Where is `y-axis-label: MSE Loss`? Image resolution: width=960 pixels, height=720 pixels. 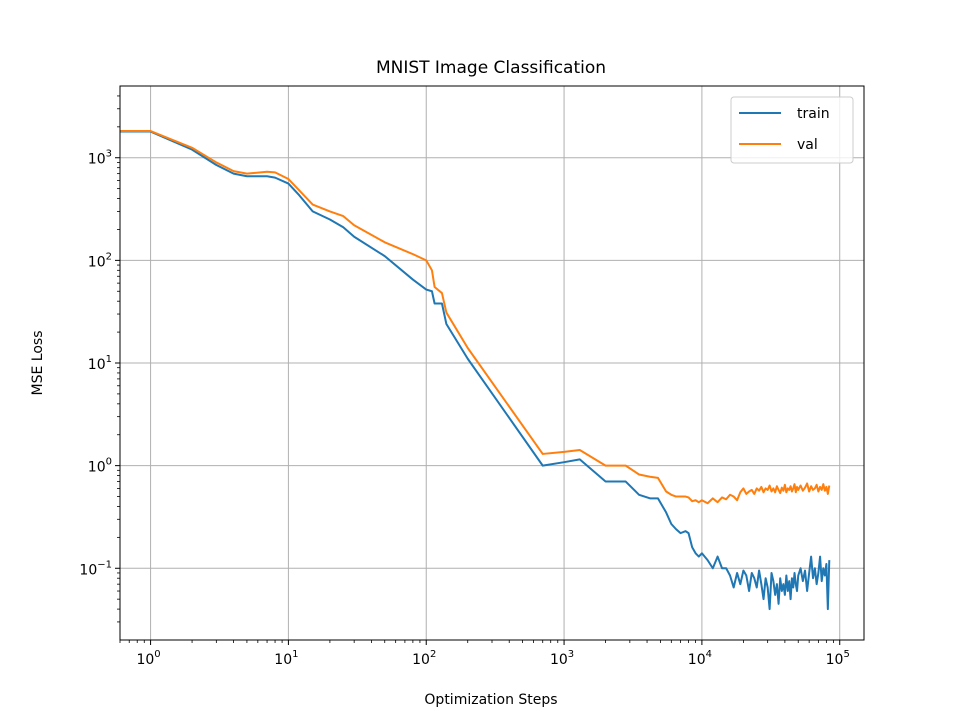
y-axis-label: MSE Loss is located at coordinates (38, 363).